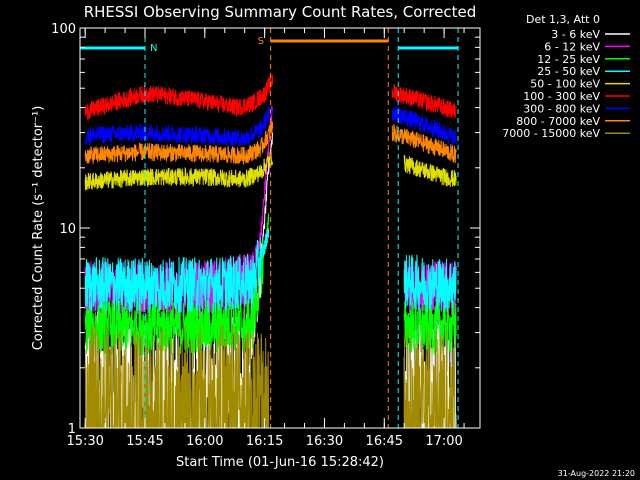 This screenshot has width=640, height=480. What do you see at coordinates (568, 71) in the screenshot?
I see `legend-label-4: 25 - 50 keV` at bounding box center [568, 71].